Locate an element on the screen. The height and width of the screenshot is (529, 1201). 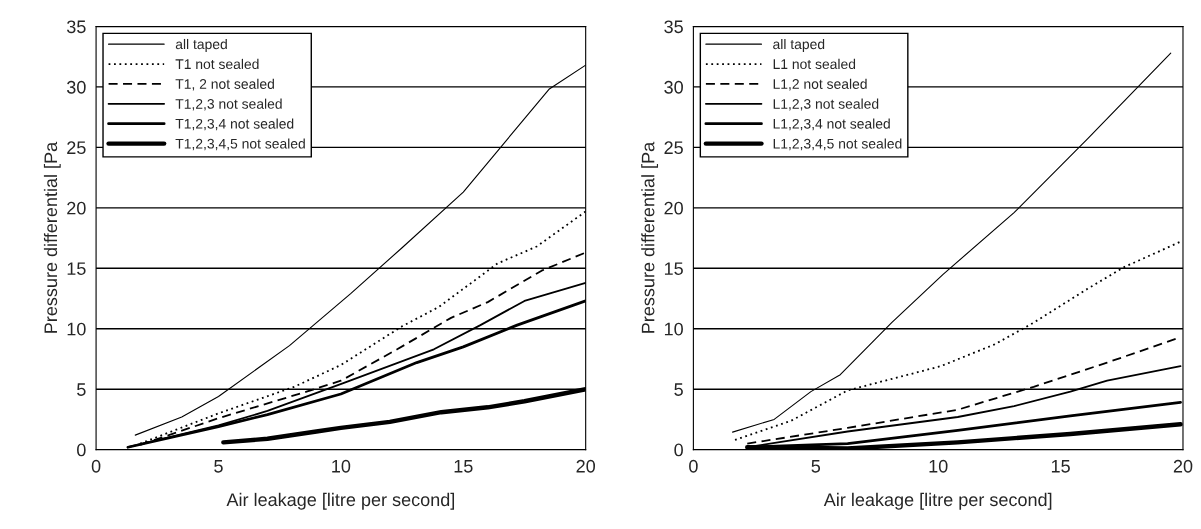
legend-label: T1,2,3,4 not sealed is located at coordinates (234, 124).